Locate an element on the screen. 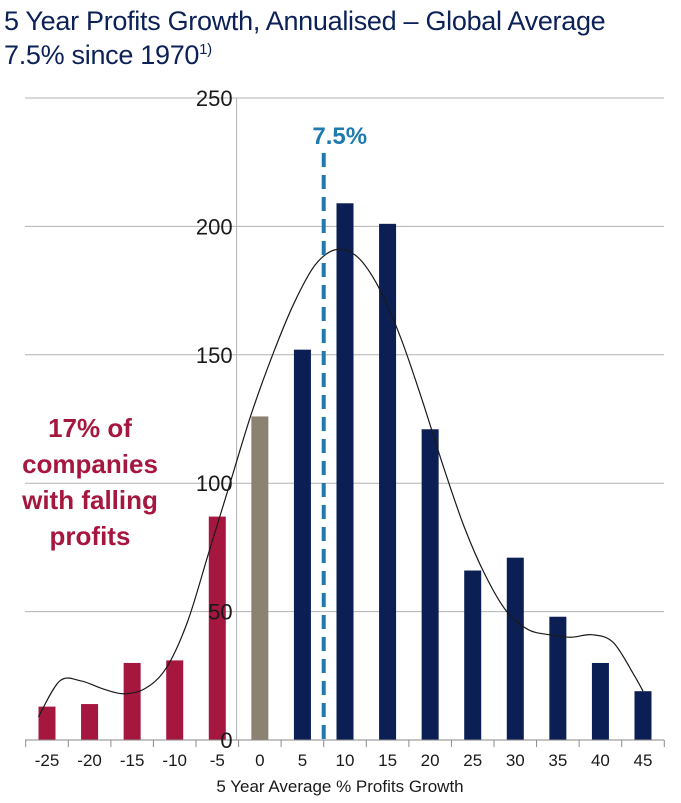 The image size is (681, 803). bar--25 is located at coordinates (47, 723).